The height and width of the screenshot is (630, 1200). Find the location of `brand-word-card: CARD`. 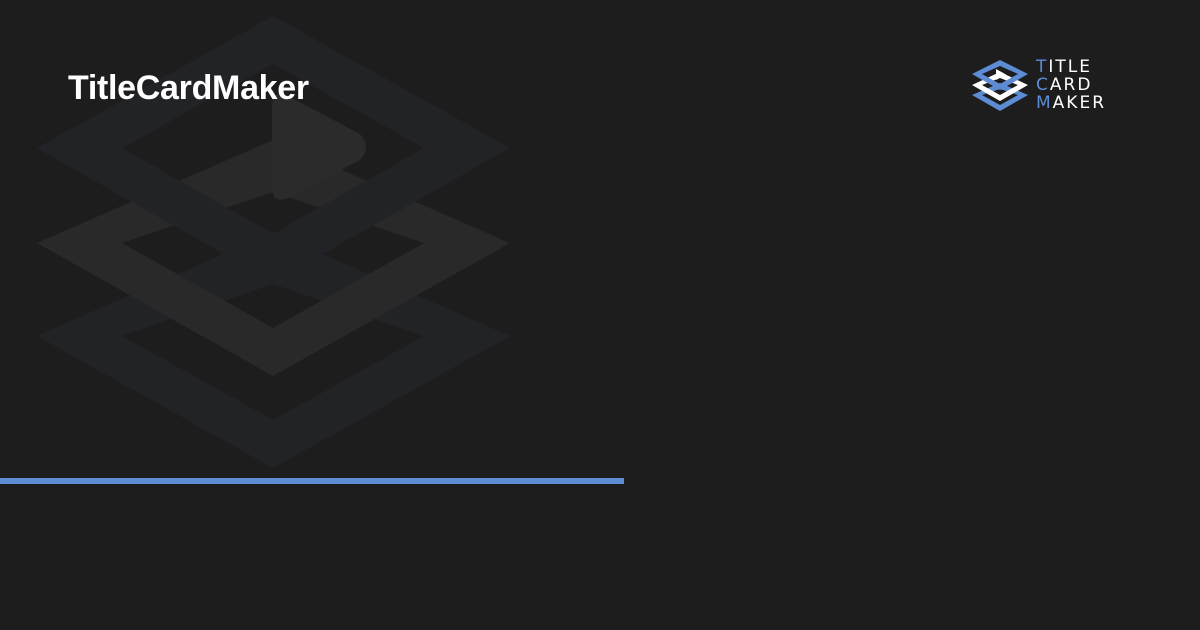

brand-word-card: CARD is located at coordinates (1064, 85).